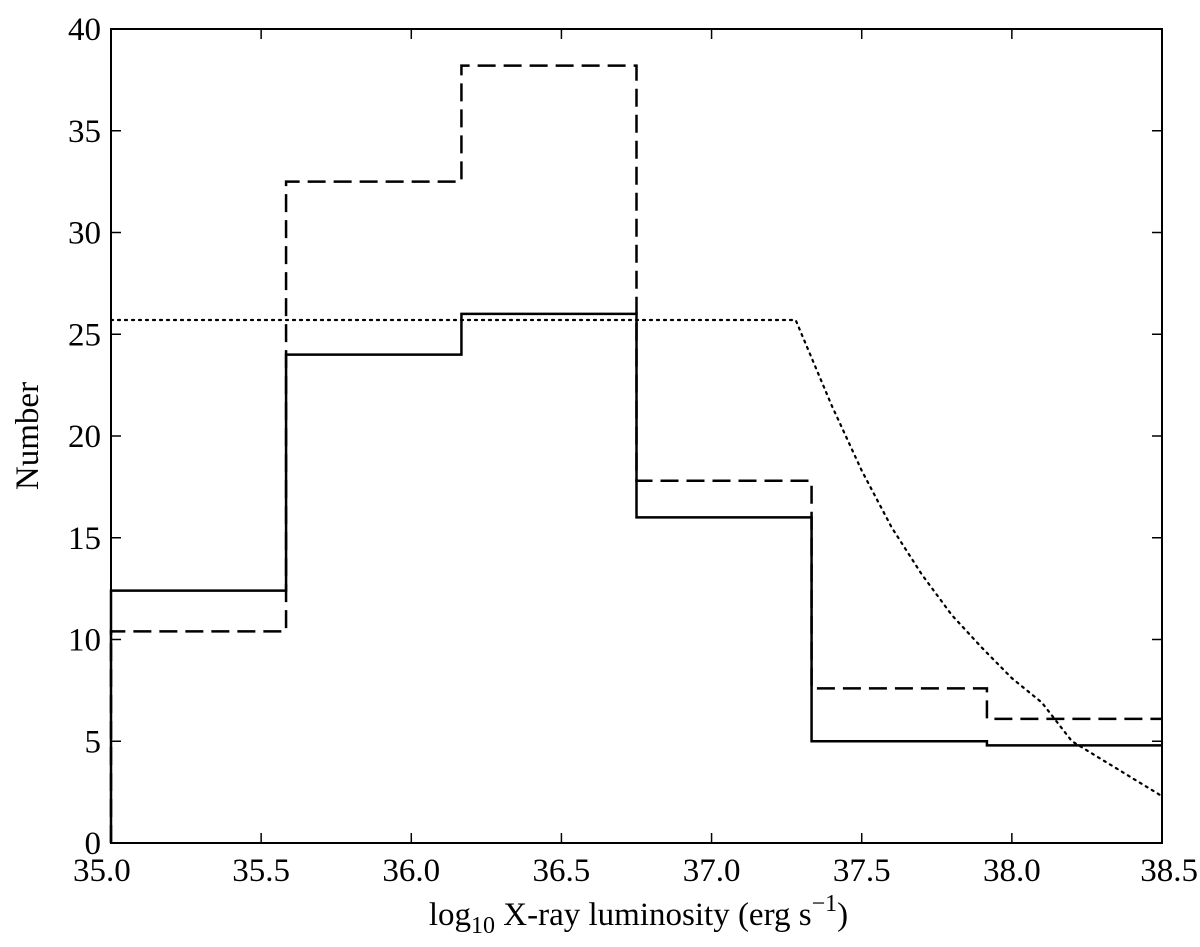  Describe the element at coordinates (84, 30) in the screenshot. I see `y-tick-label: 40` at that location.